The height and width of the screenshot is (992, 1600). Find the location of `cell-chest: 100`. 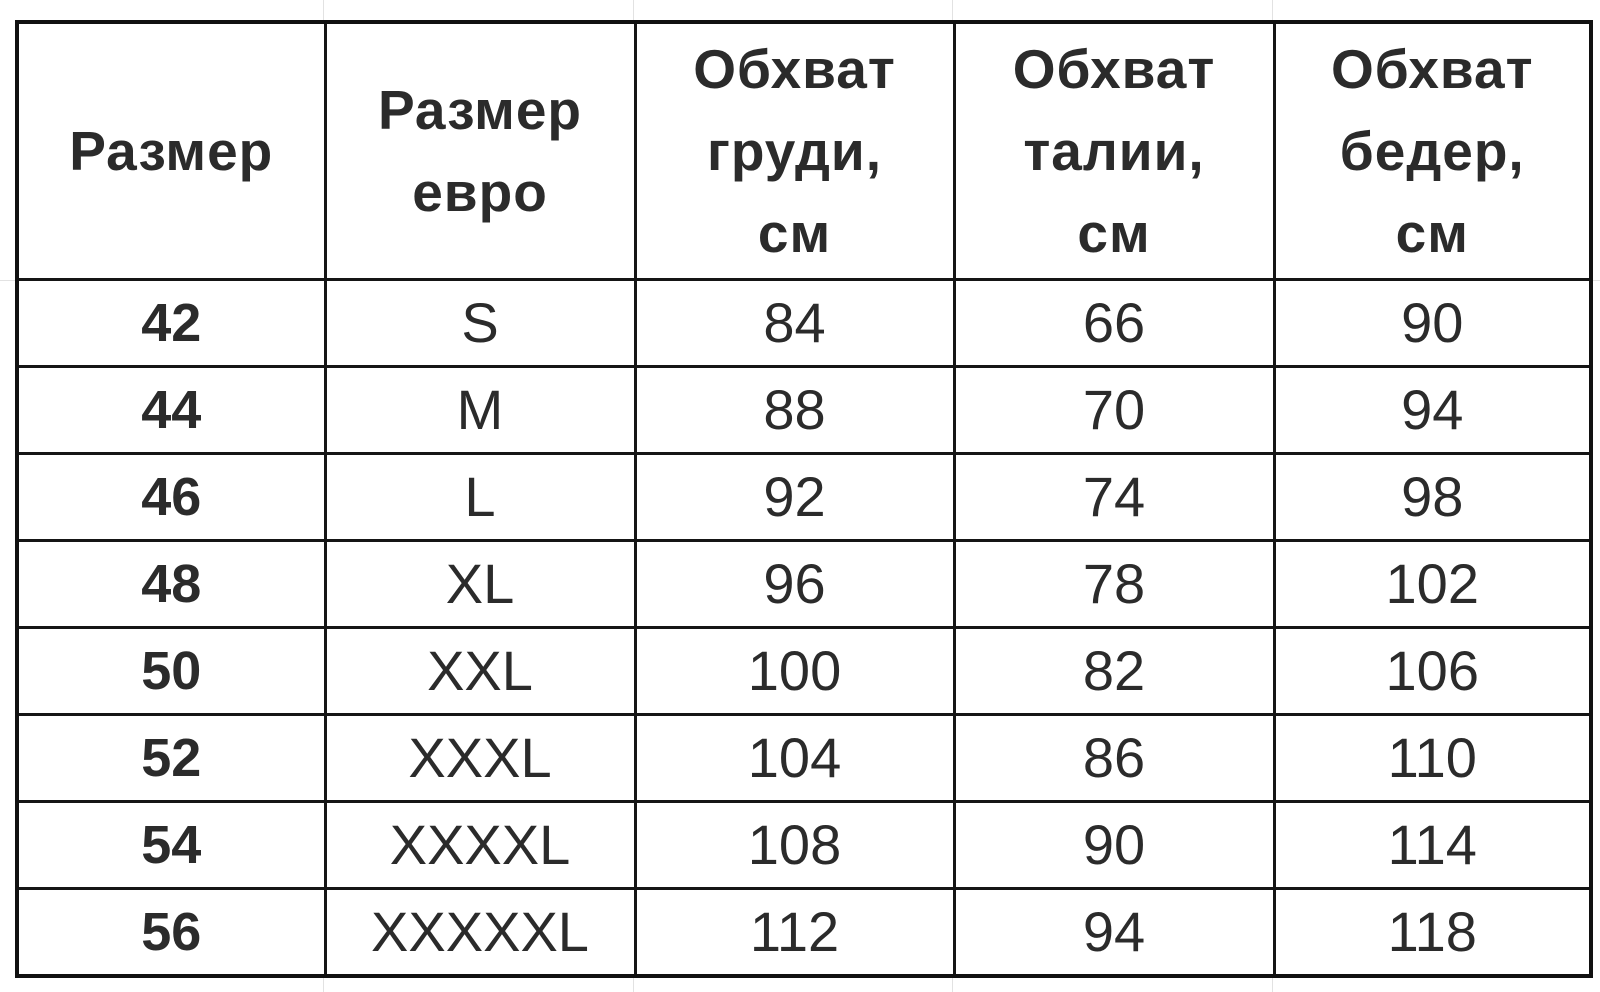

cell-chest: 100 is located at coordinates (794, 671).